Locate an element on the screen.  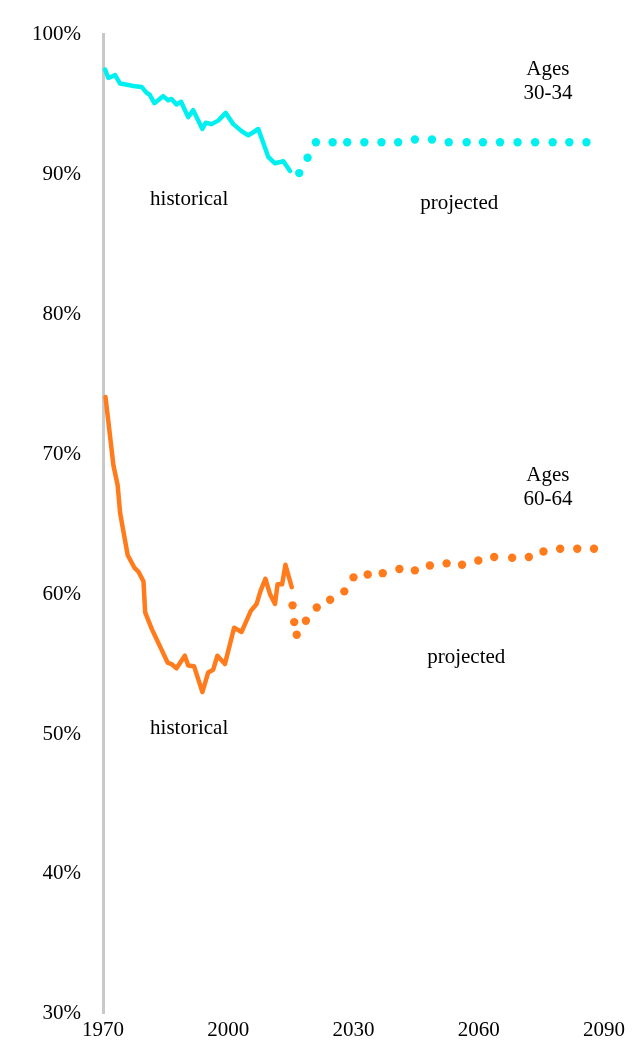
y-tick-label: 50% is located at coordinates (61, 732).